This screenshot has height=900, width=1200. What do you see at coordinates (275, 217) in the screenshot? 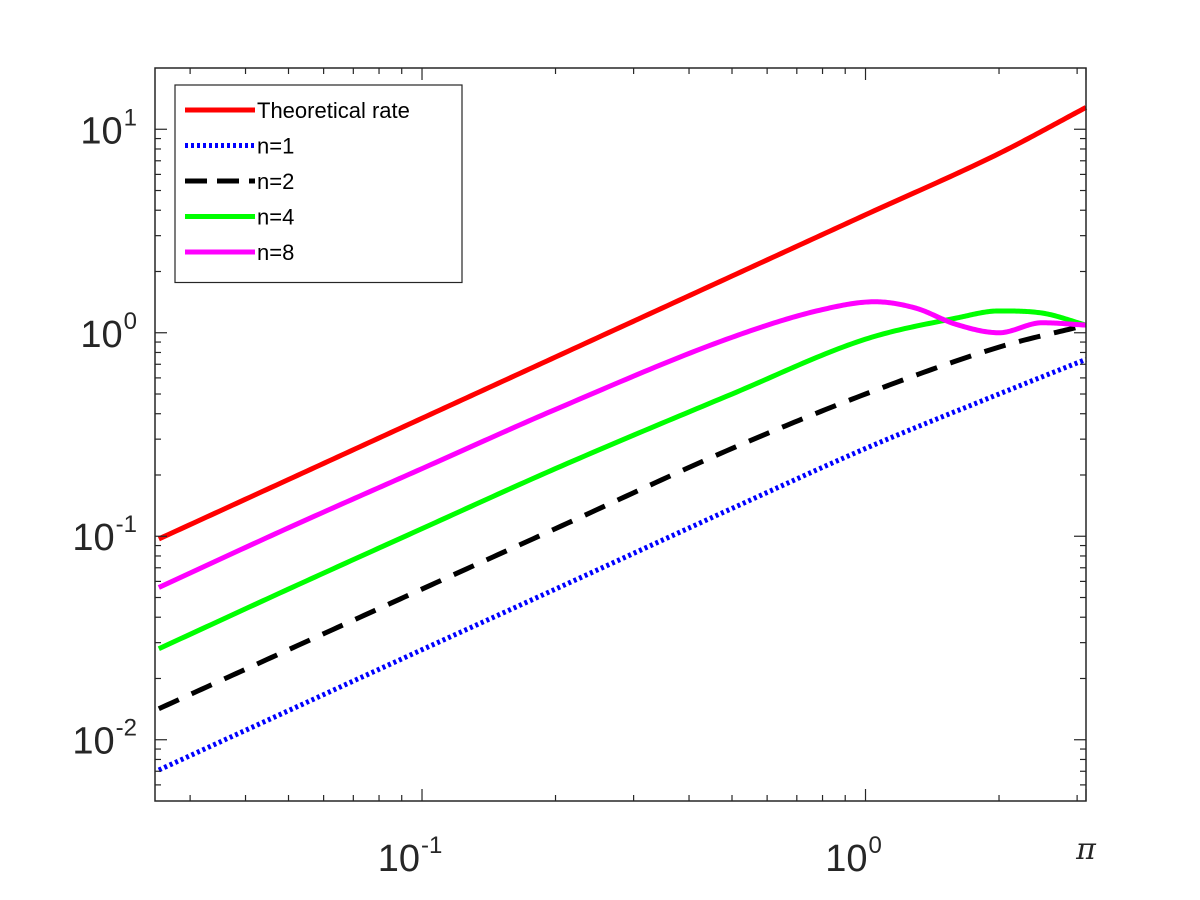
I see `legend-label-n-4: n=4` at bounding box center [275, 217].